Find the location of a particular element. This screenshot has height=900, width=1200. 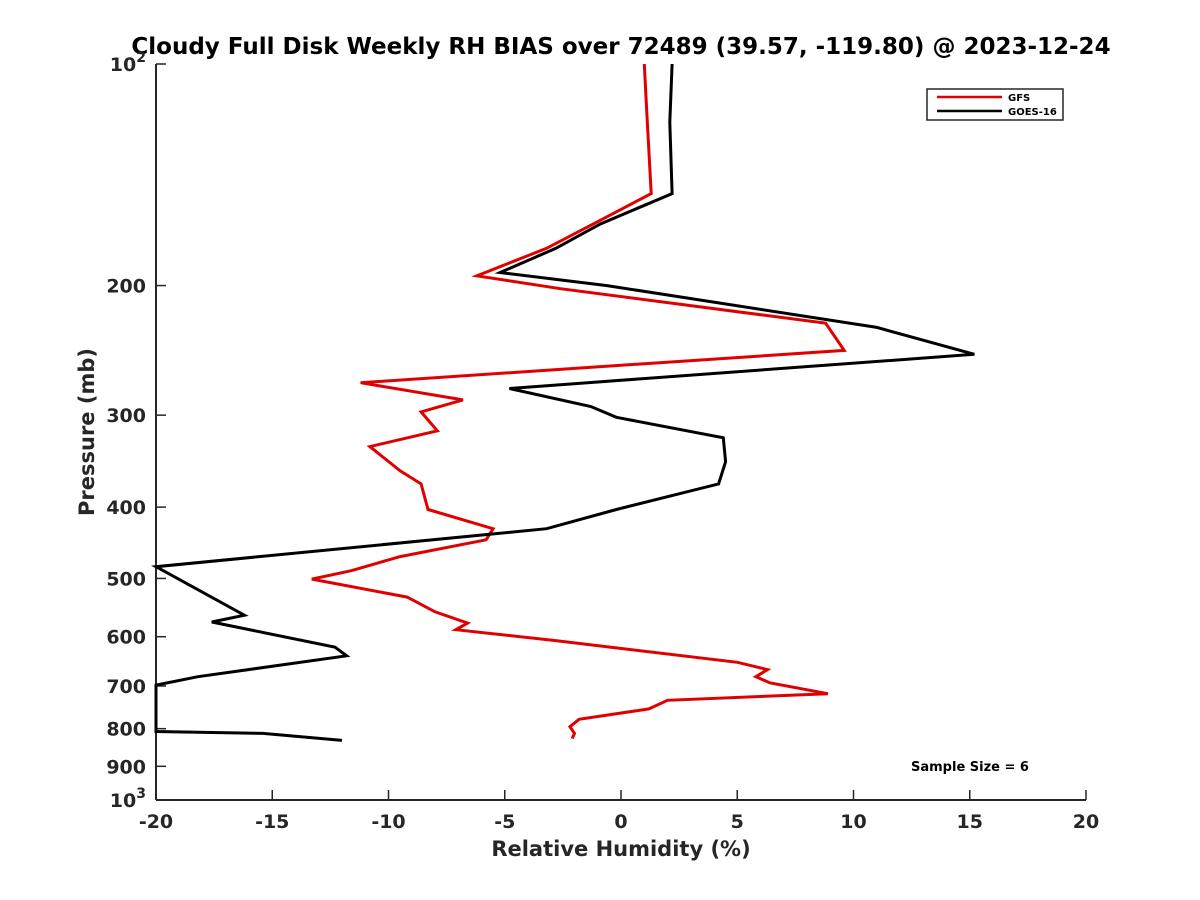

x-tick-label: -5 is located at coordinates (504, 822).